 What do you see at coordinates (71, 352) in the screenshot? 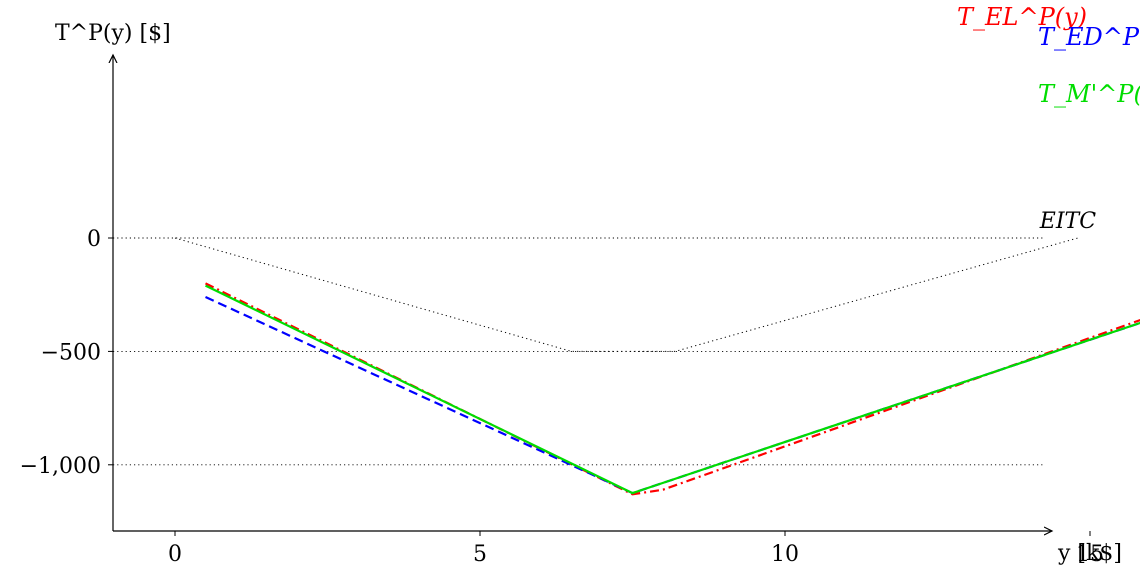
I see `y-tick-label: −500` at bounding box center [71, 352].